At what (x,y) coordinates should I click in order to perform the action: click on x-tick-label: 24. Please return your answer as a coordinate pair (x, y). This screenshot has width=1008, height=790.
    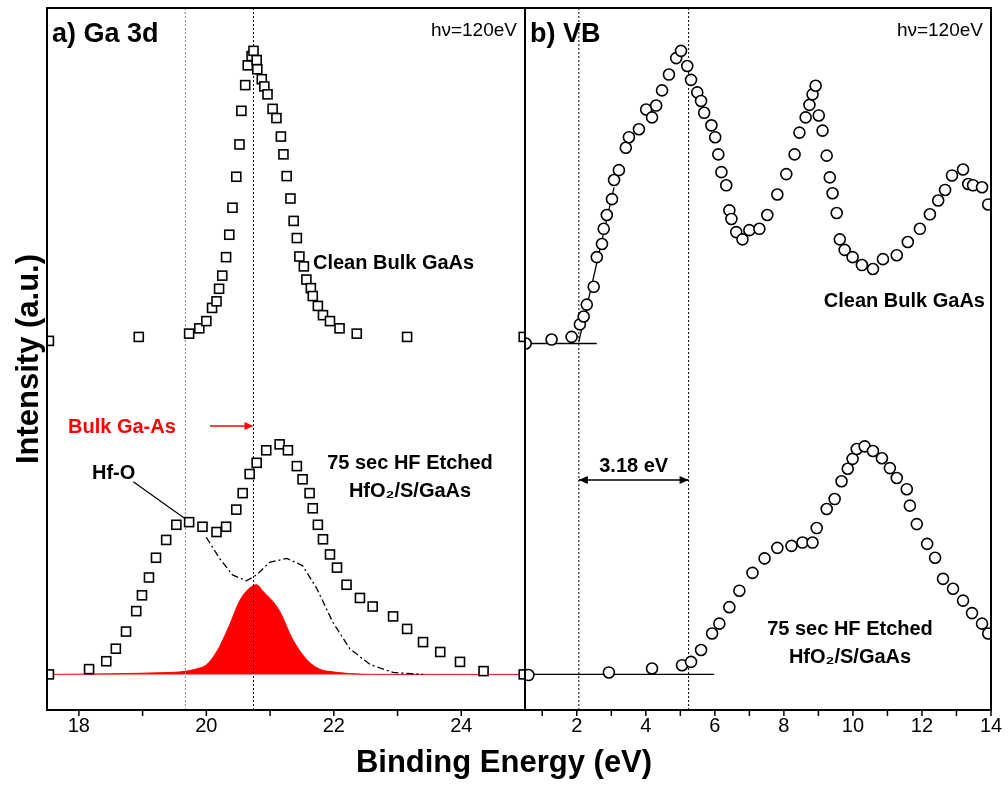
    Looking at the image, I should click on (461, 725).